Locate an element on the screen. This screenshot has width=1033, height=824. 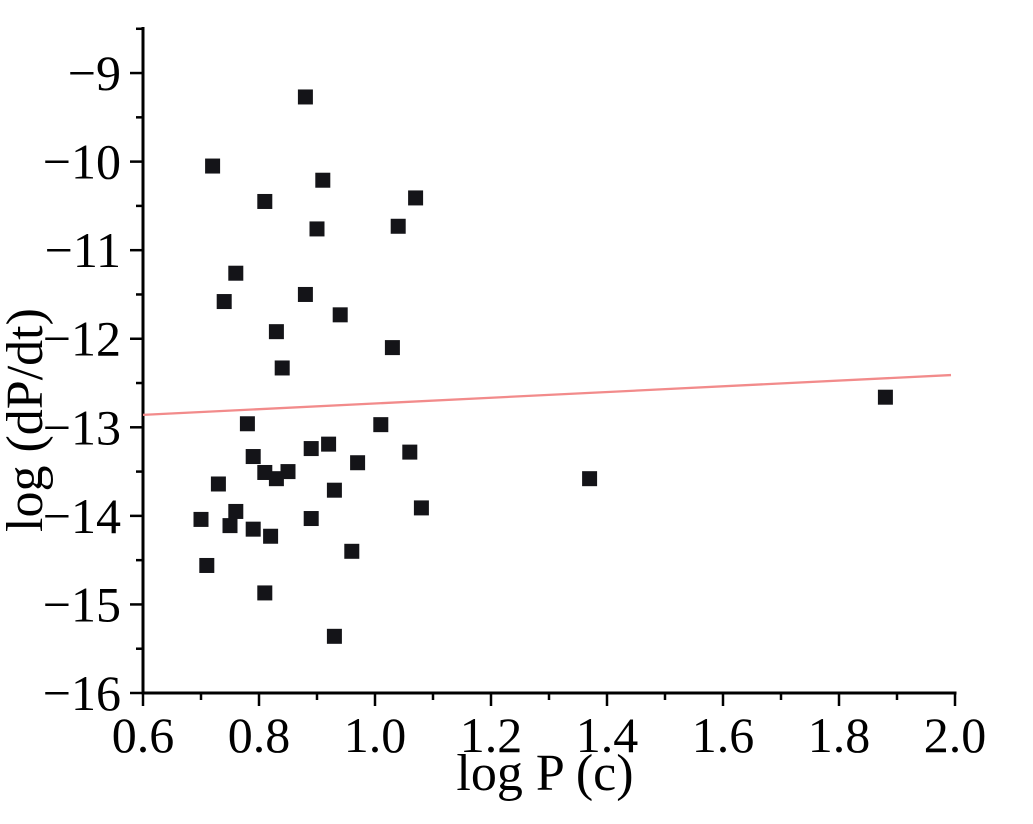
y-tick-label: −16 is located at coordinates (82, 693).